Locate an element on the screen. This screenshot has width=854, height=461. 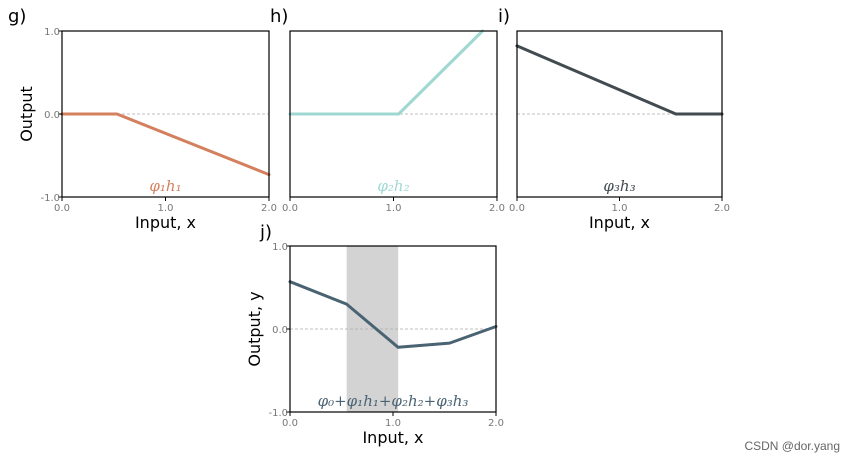
panel-label: j) is located at coordinates (265, 232).